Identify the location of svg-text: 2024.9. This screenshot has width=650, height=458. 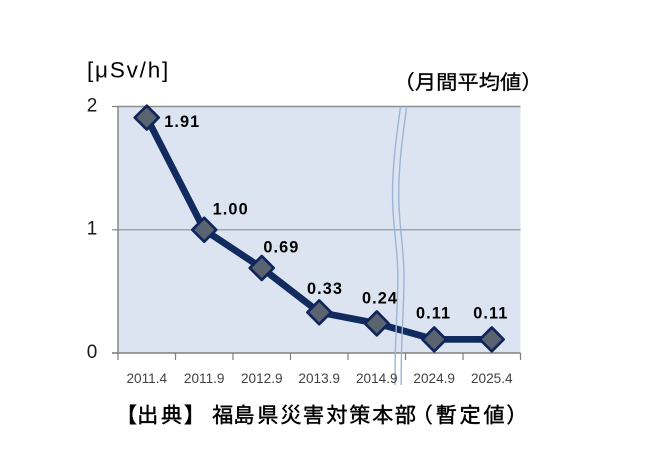
(434, 378).